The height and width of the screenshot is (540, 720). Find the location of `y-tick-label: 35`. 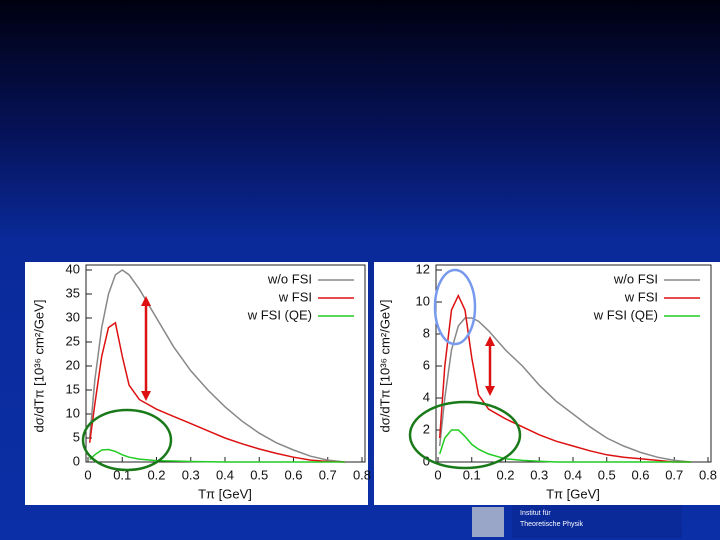

y-tick-label: 35 is located at coordinates (73, 292).